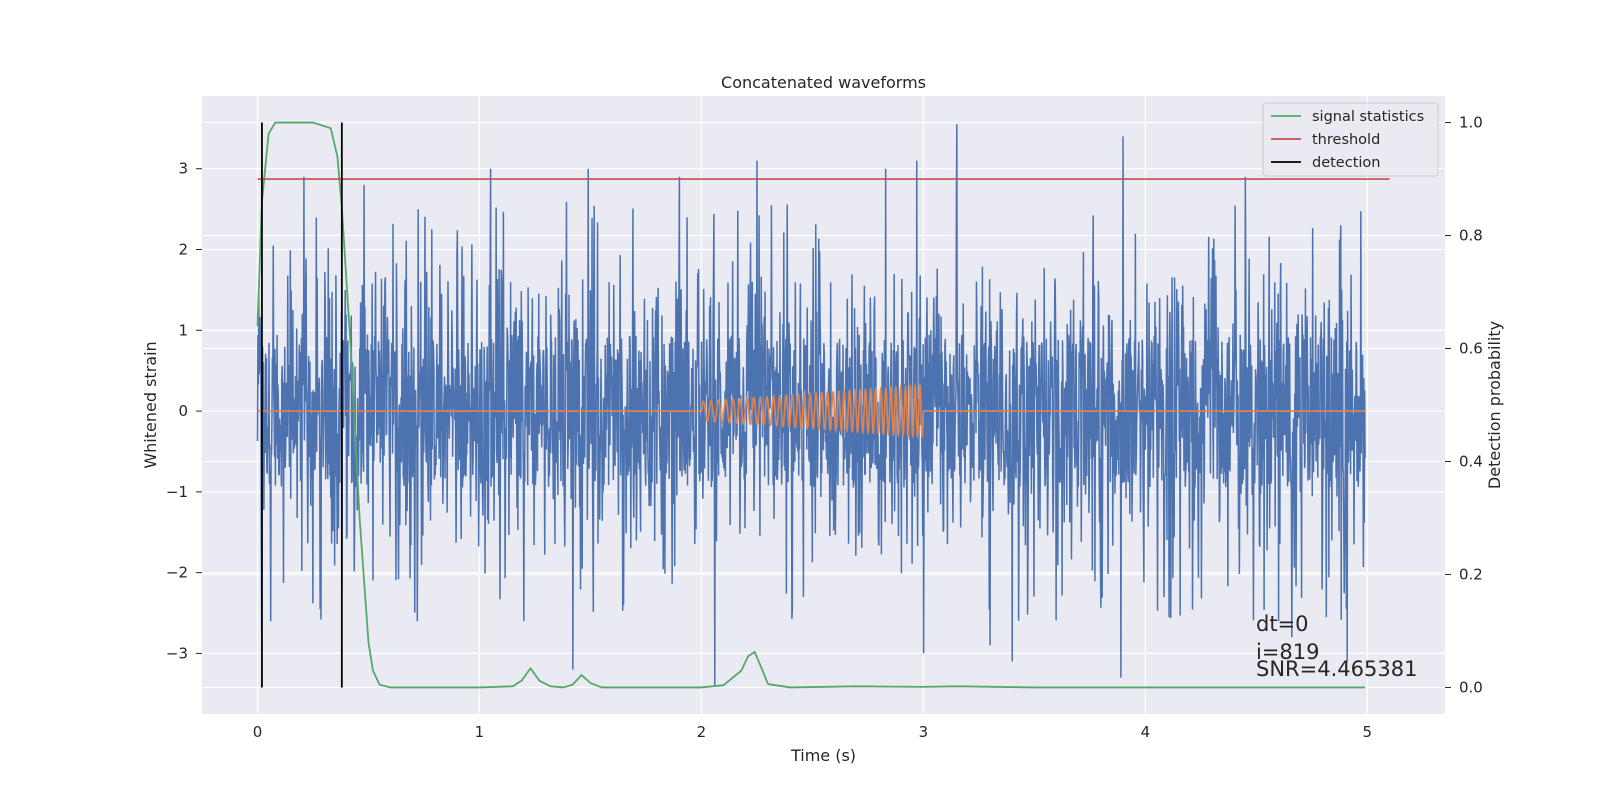 The height and width of the screenshot is (800, 1600). I want to click on x-tick-label-2: 2, so click(702, 732).